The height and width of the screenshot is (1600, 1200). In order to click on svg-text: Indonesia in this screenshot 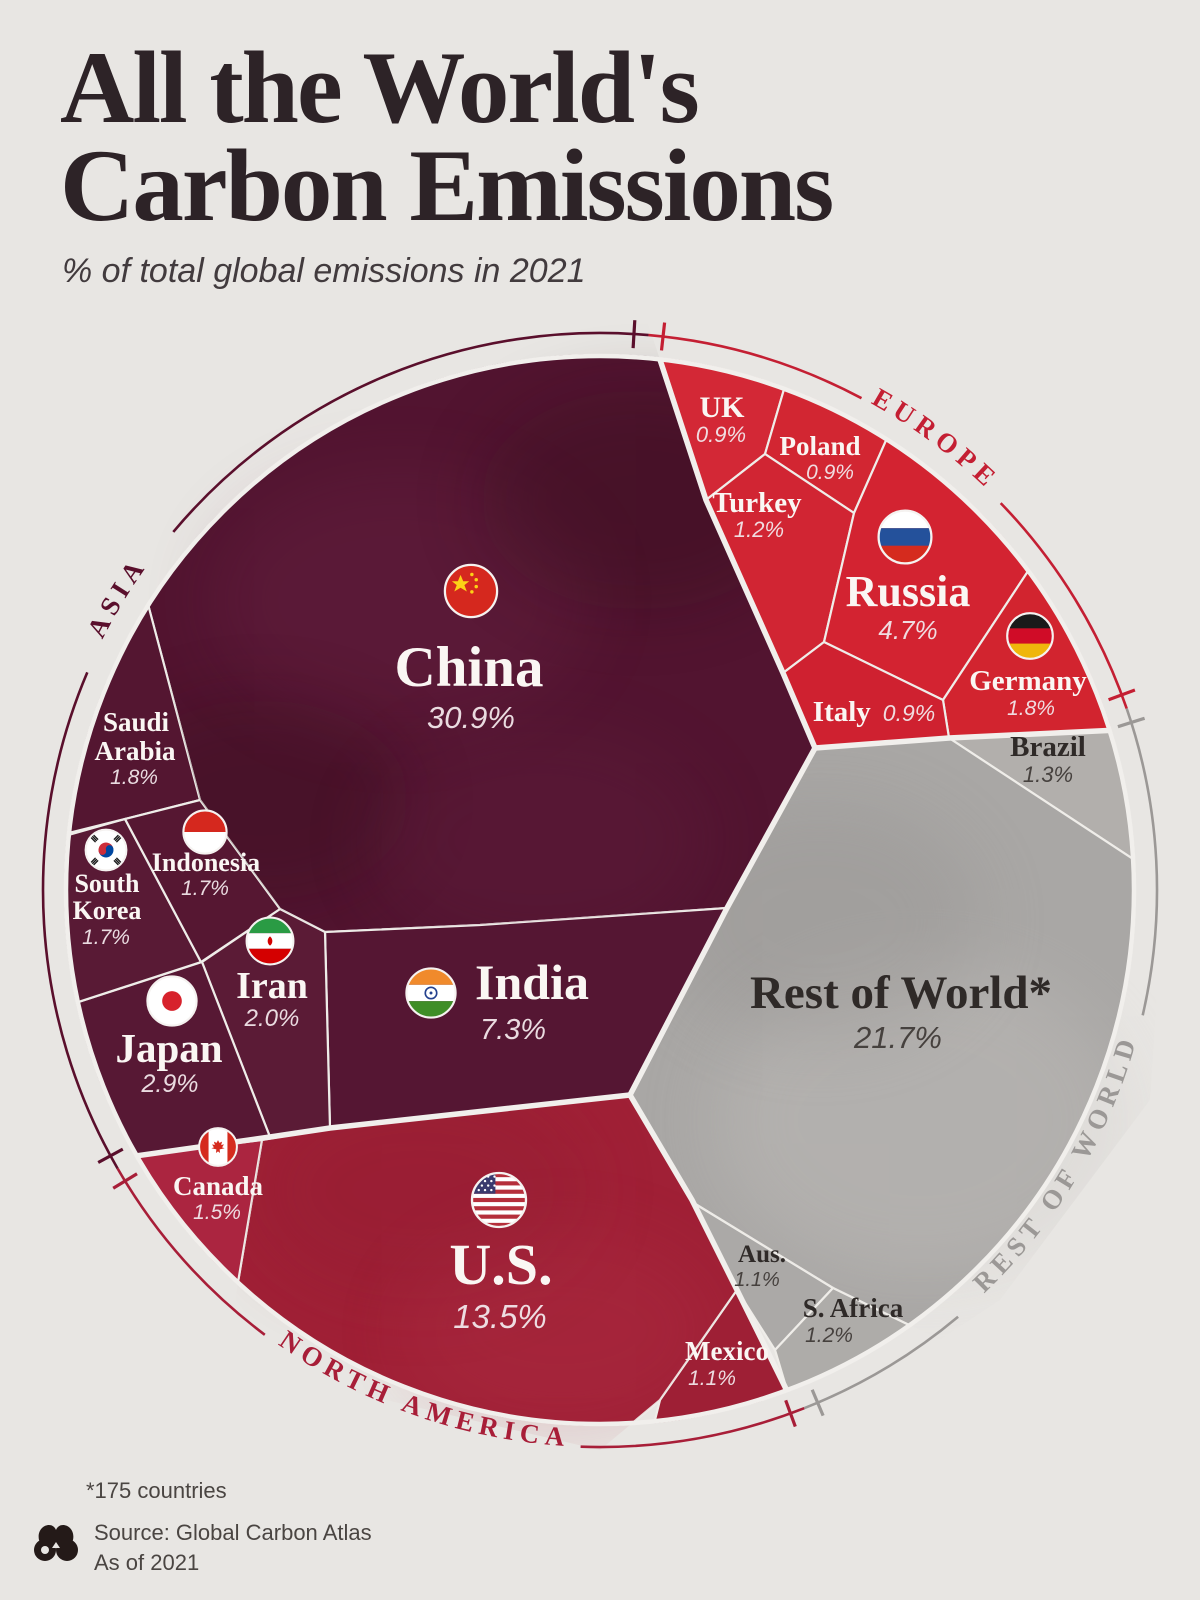, I will do `click(206, 862)`.